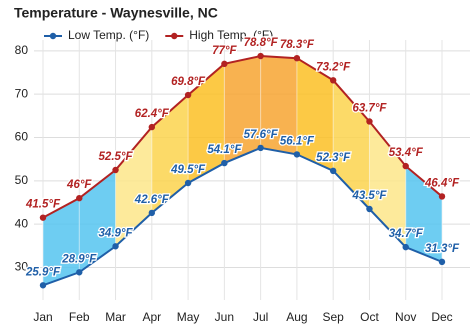  I want to click on value-label: 52.5°F, so click(116, 157).